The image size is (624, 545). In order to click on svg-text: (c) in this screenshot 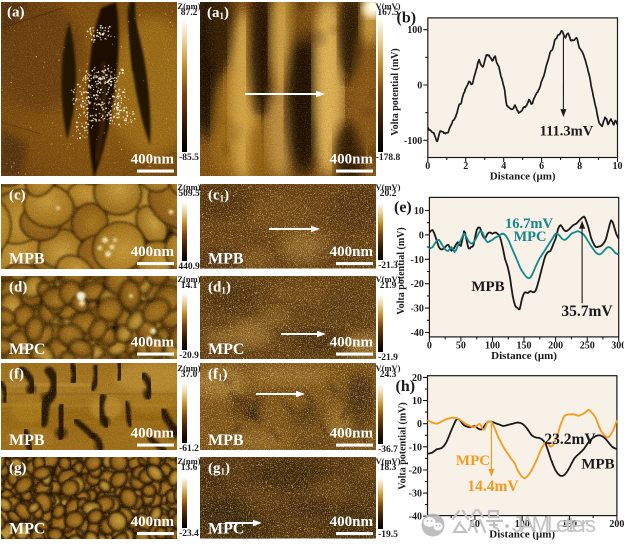, I will do `click(17, 196)`.